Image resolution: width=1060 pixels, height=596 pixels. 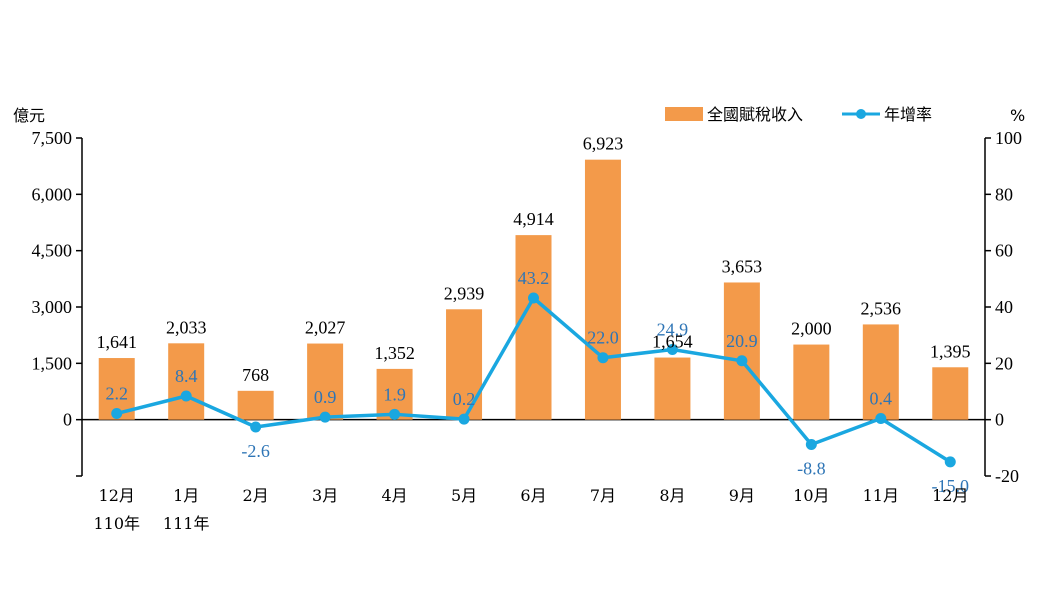 What do you see at coordinates (534, 278) in the screenshot?
I see `growth-rate-label: 43.2` at bounding box center [534, 278].